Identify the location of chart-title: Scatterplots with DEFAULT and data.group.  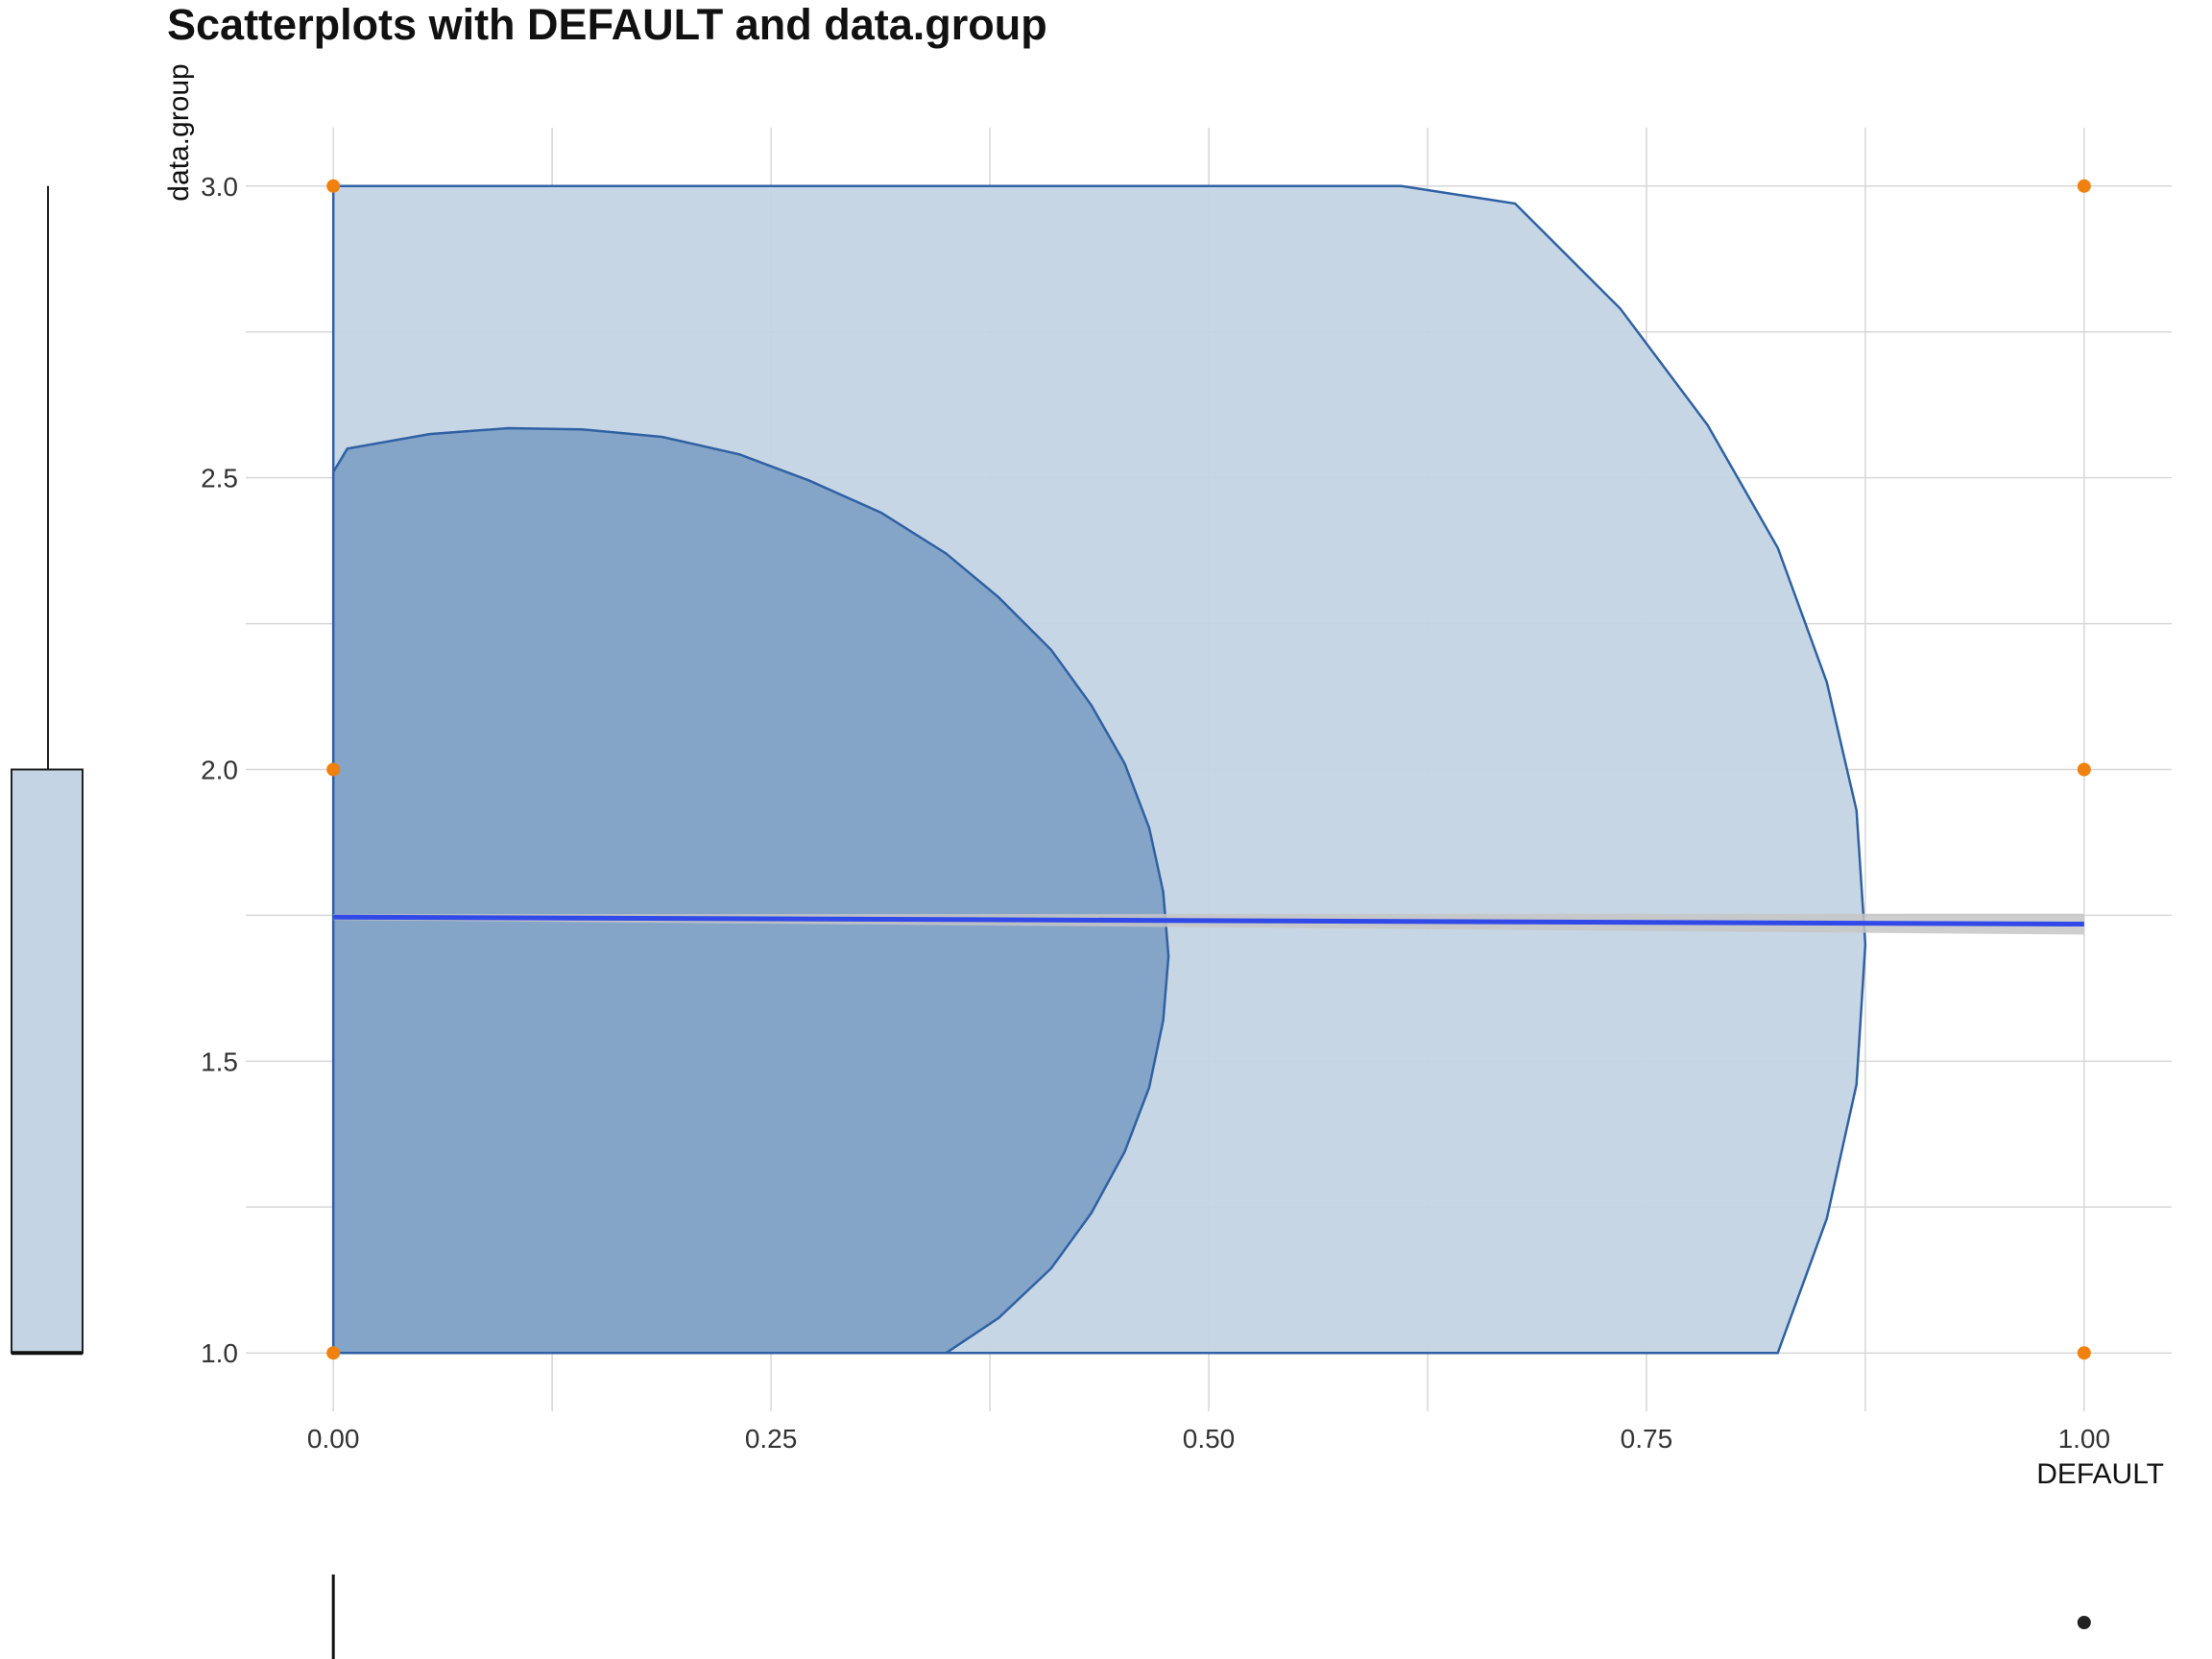
(607, 24).